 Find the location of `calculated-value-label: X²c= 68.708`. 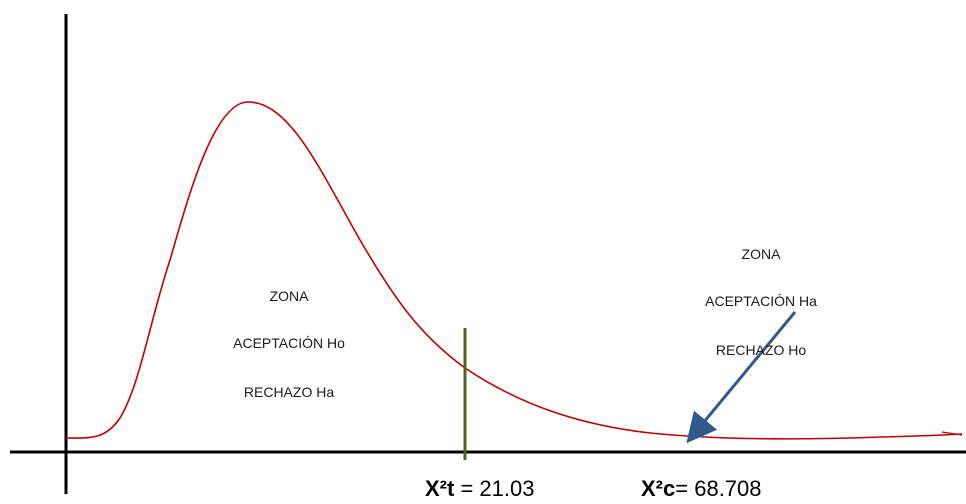

calculated-value-label: X²c= 68.708 is located at coordinates (701, 489).